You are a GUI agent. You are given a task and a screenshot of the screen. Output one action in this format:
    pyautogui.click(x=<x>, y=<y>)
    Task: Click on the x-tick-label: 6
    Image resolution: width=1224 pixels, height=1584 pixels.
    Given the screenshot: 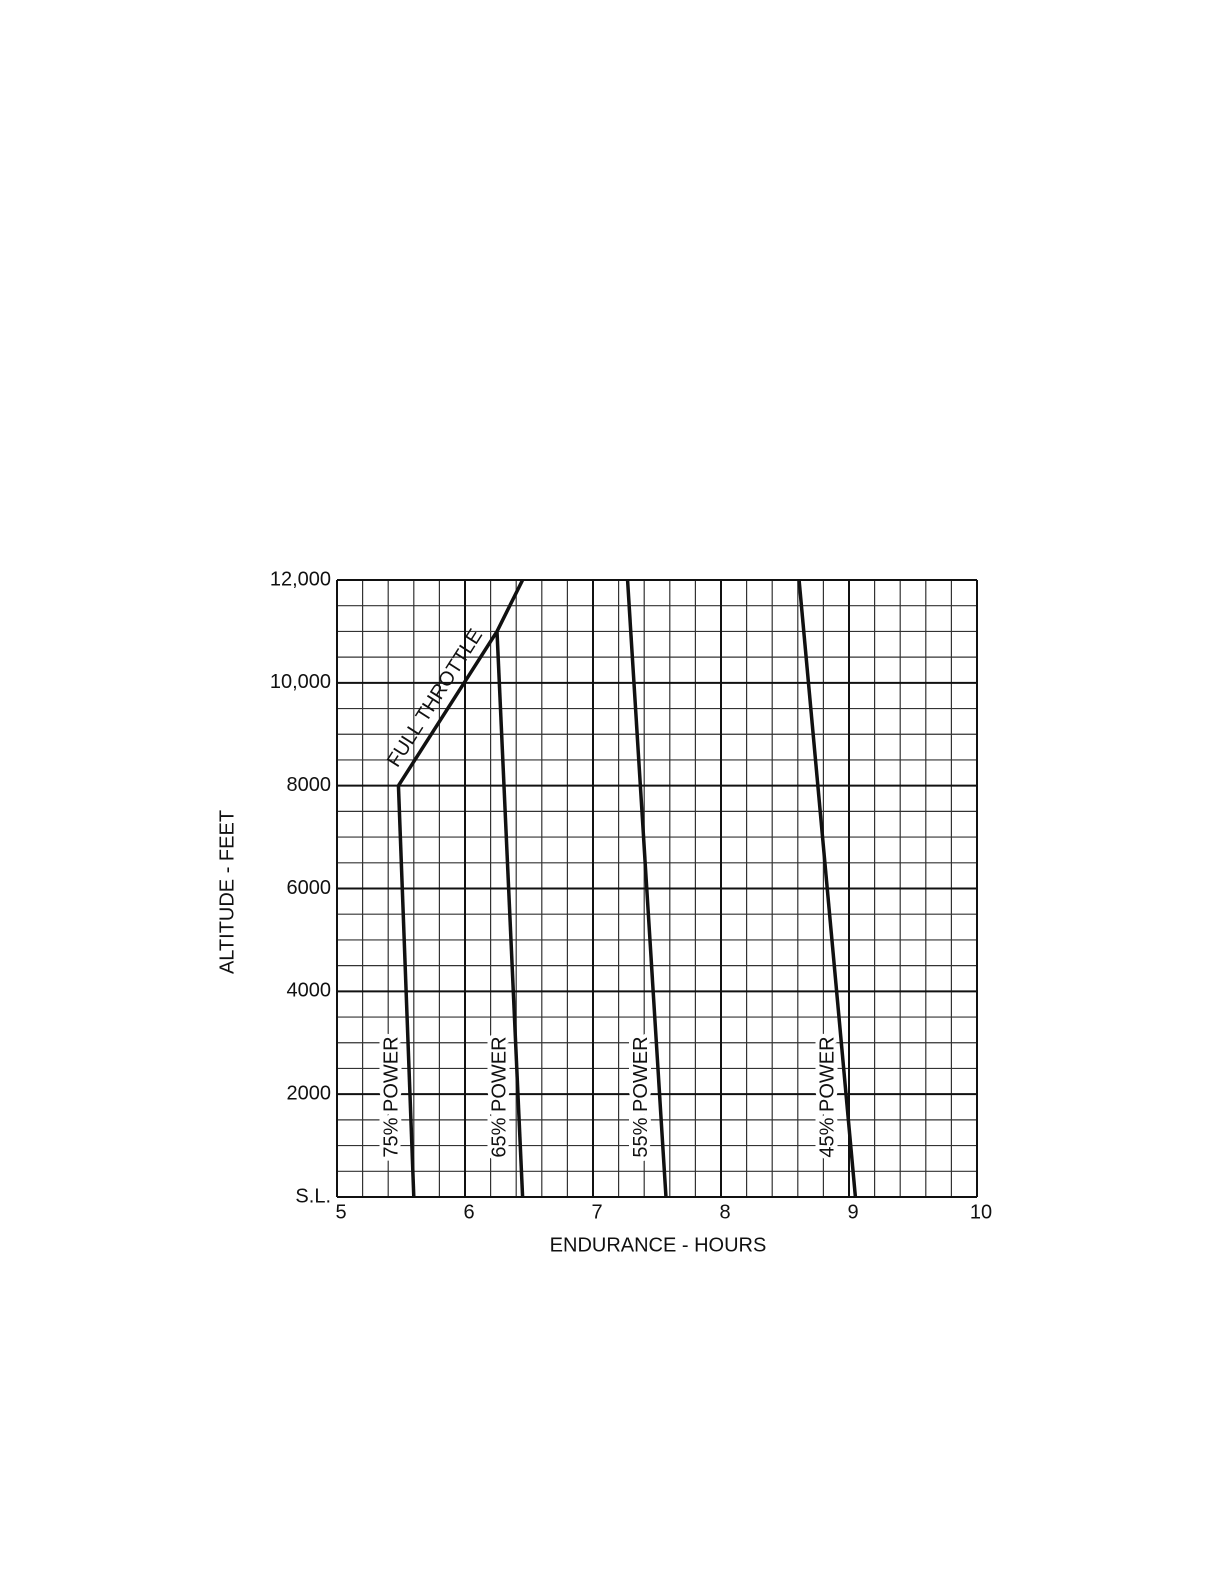 What is the action you would take?
    pyautogui.click(x=468, y=1212)
    